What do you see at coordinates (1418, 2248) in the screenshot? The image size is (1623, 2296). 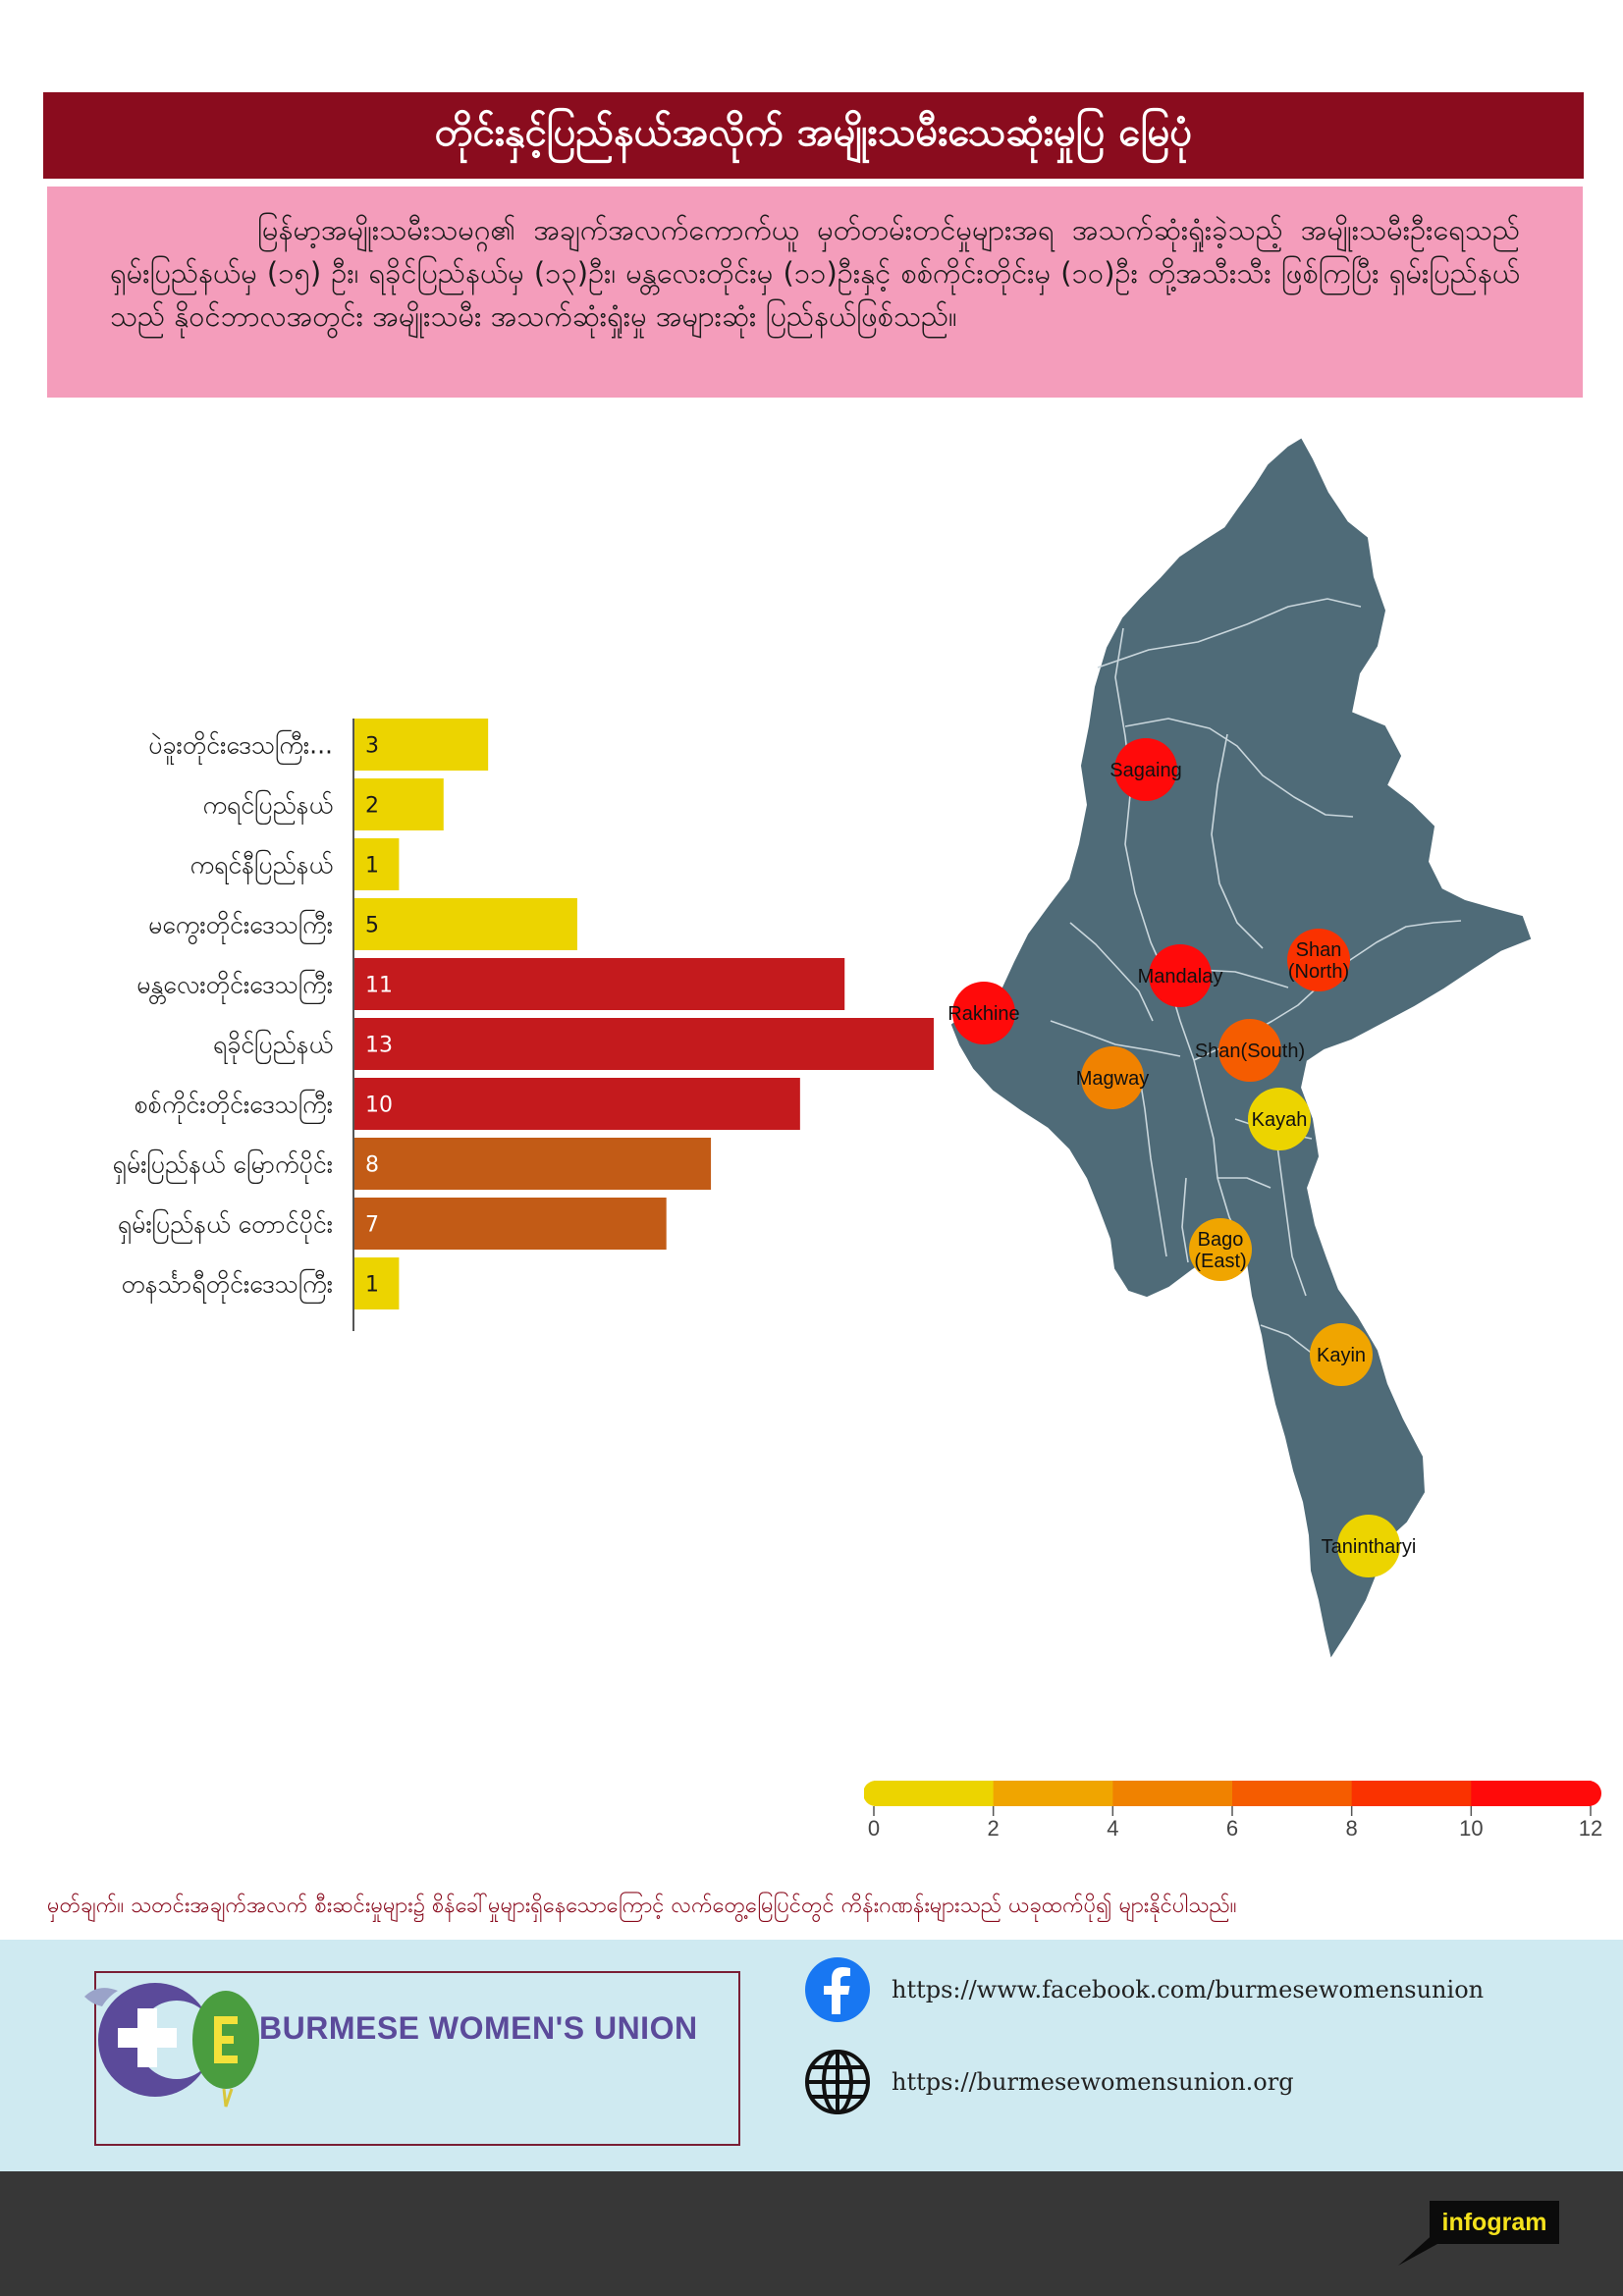 I see `badge-tail` at bounding box center [1418, 2248].